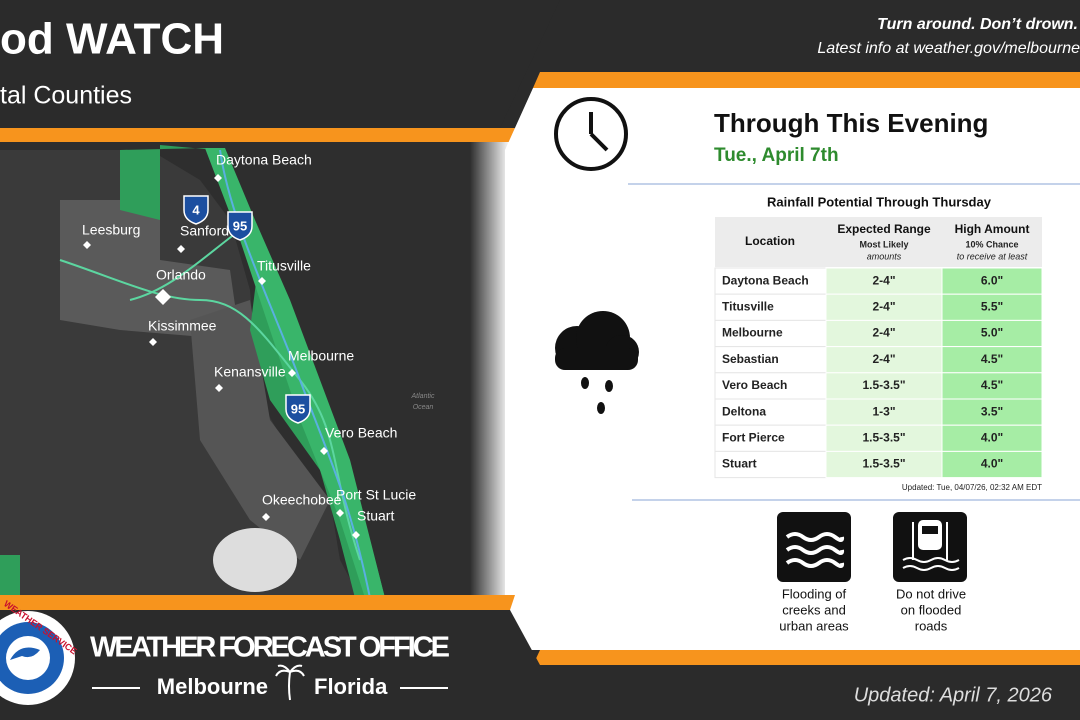 This screenshot has width=1080, height=720. Describe the element at coordinates (351, 686) in the screenshot. I see `footer-state: Florida` at that location.